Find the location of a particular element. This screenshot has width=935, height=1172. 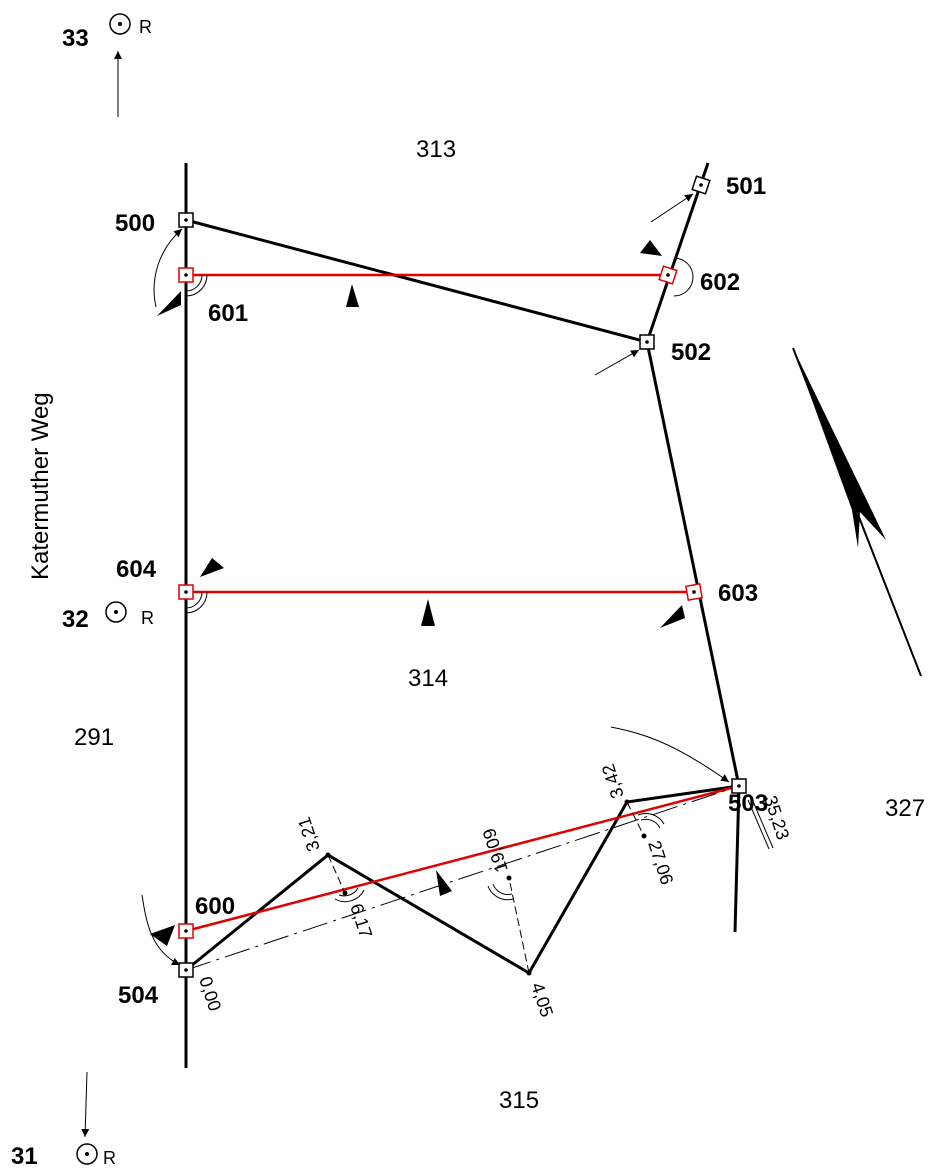

angle-arc-617b is located at coordinates (349, 896).